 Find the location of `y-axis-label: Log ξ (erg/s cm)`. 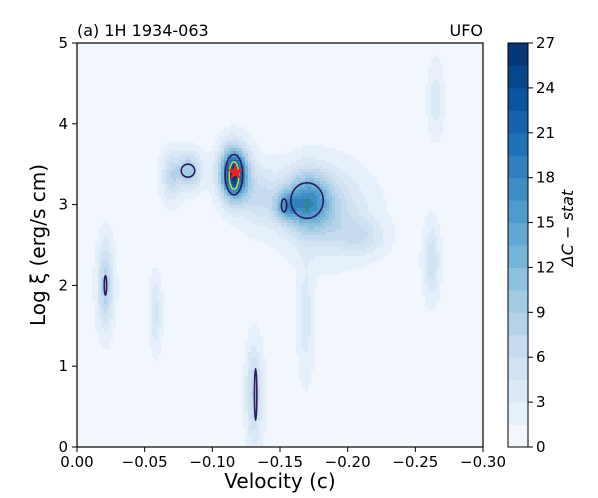

y-axis-label: Log ξ (erg/s cm) is located at coordinates (38, 245).